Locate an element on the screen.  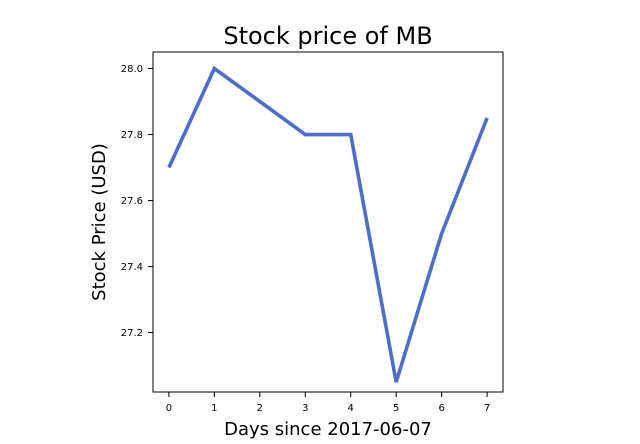
x-tick-label: 3 is located at coordinates (305, 408).